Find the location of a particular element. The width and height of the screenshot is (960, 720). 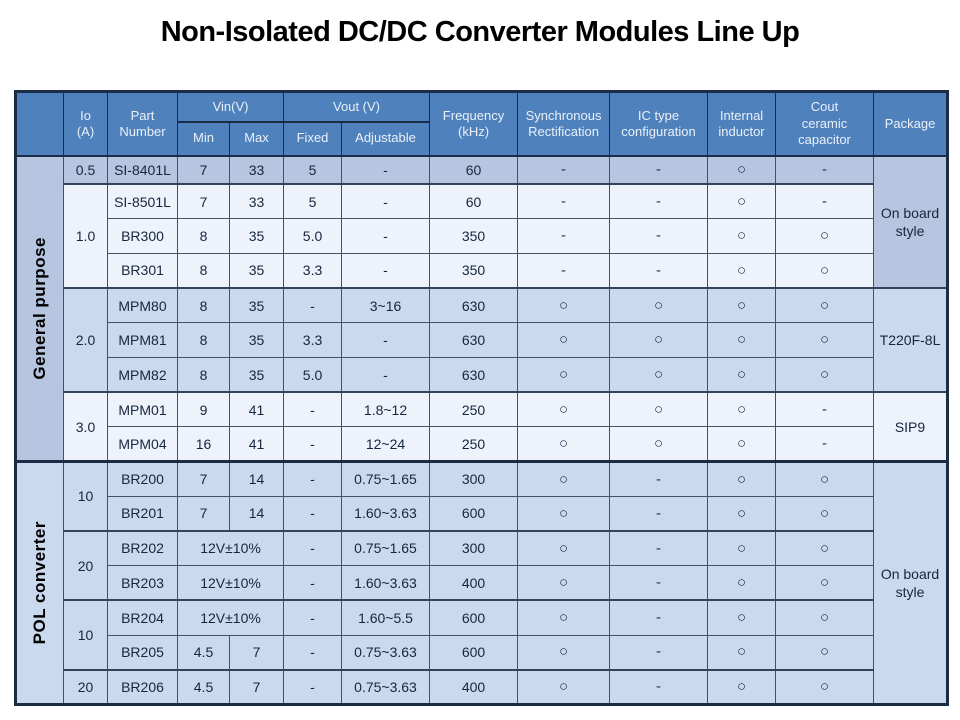

part-number-cell: BR206 is located at coordinates (142, 686).